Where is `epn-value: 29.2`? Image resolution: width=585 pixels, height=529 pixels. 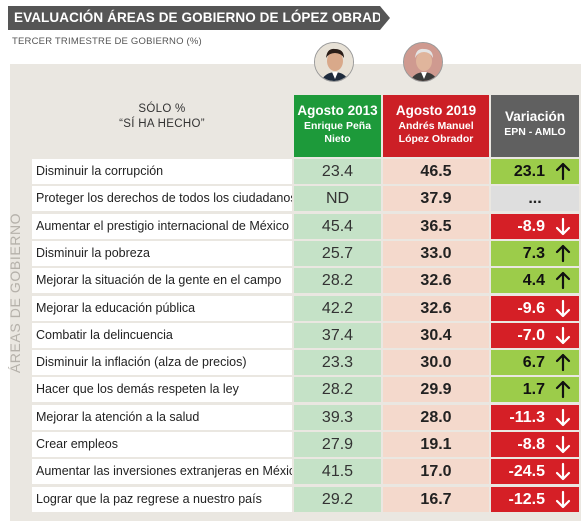 epn-value: 29.2 is located at coordinates (337, 499).